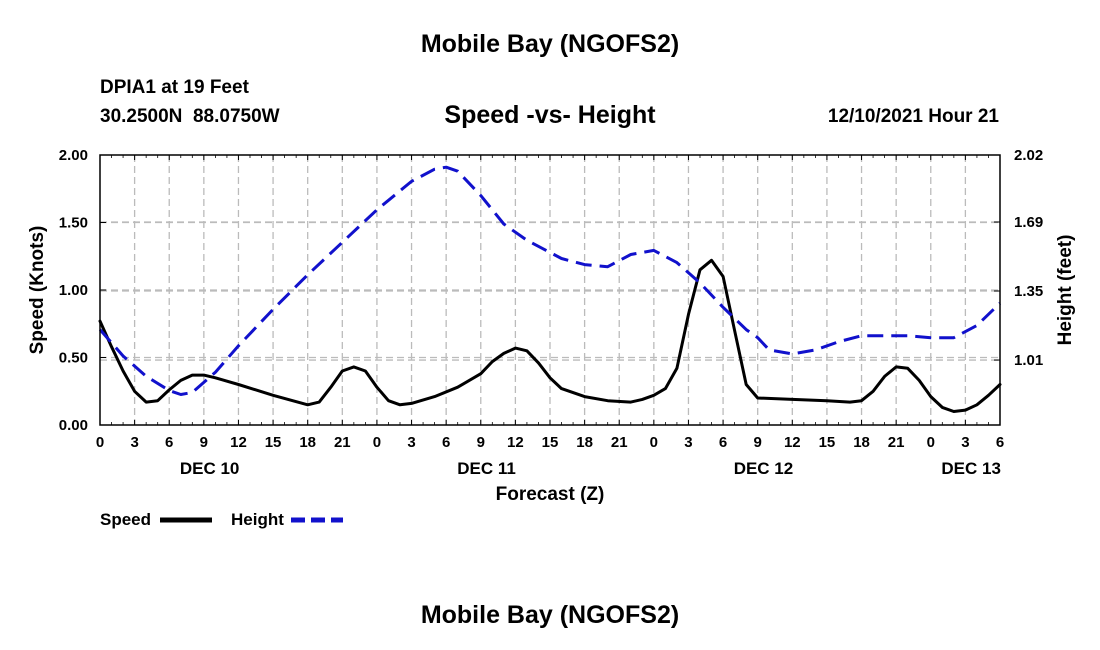 The width and height of the screenshot is (1100, 650). What do you see at coordinates (73, 223) in the screenshot?
I see `y-tick-label: 1.50` at bounding box center [73, 223].